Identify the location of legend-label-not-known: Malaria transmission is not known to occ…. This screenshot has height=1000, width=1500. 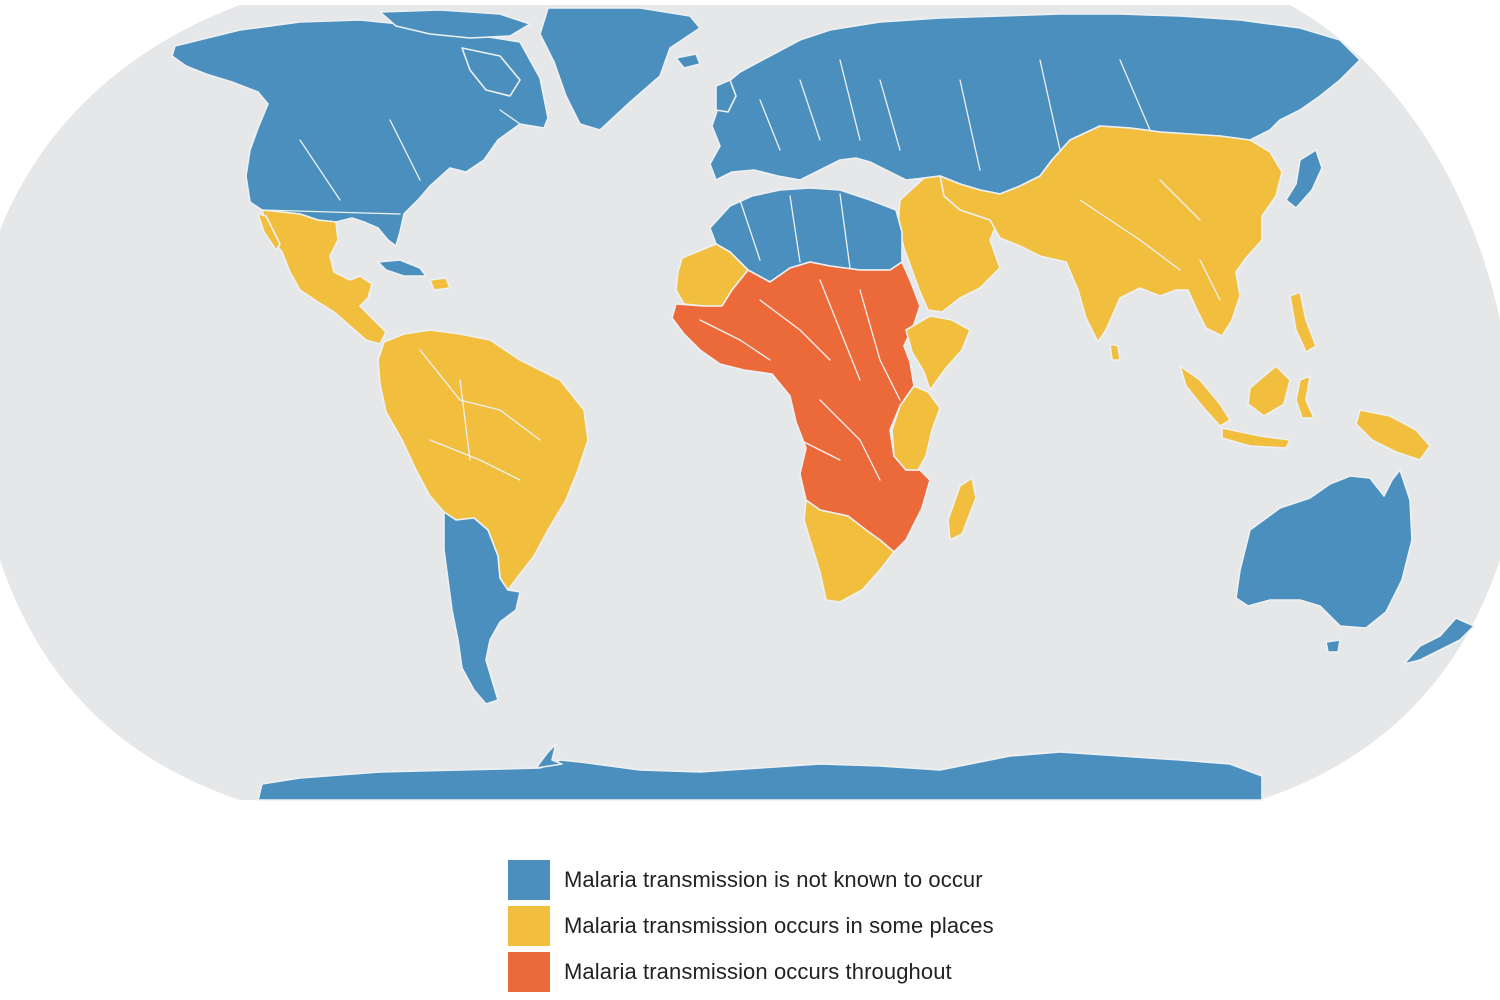
(773, 879).